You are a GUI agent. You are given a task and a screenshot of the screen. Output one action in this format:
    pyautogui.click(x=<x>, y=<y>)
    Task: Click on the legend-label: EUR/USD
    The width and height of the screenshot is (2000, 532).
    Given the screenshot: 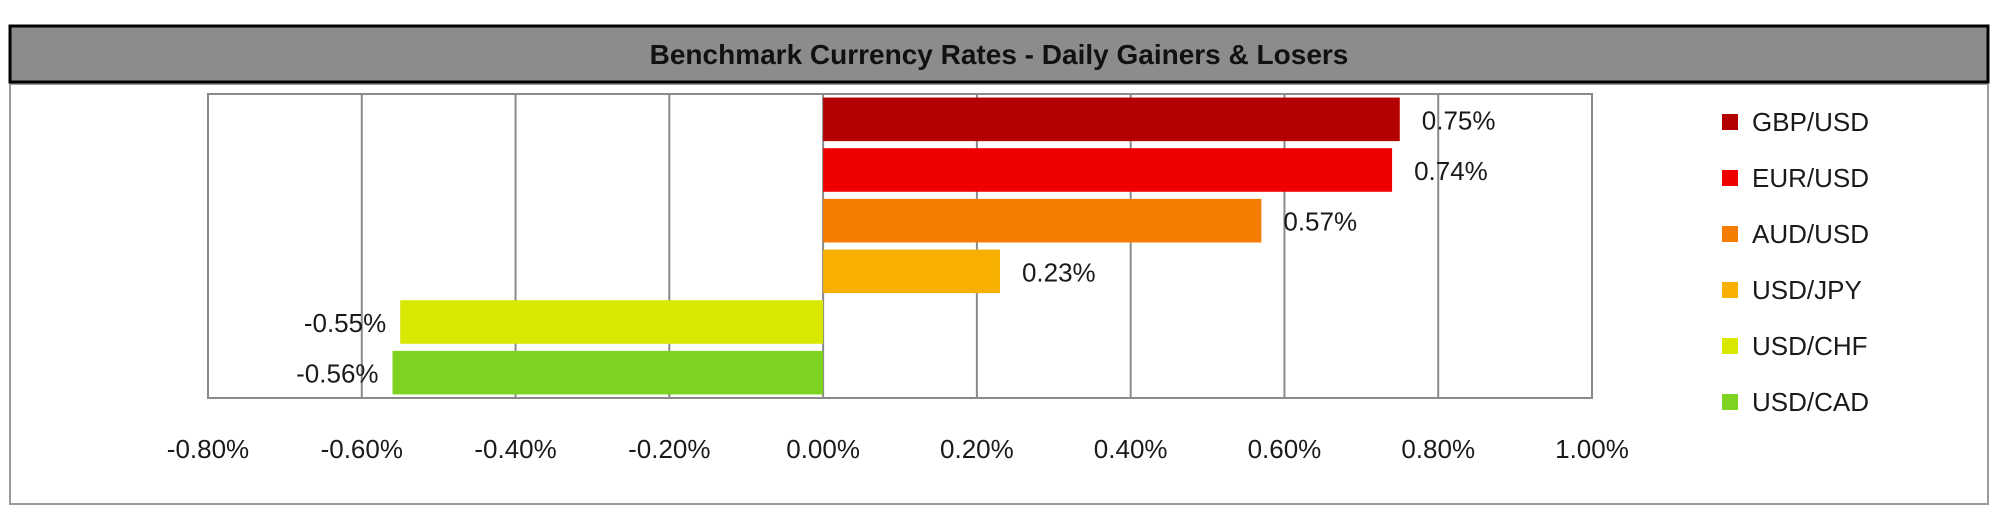 What is the action you would take?
    pyautogui.click(x=1810, y=178)
    